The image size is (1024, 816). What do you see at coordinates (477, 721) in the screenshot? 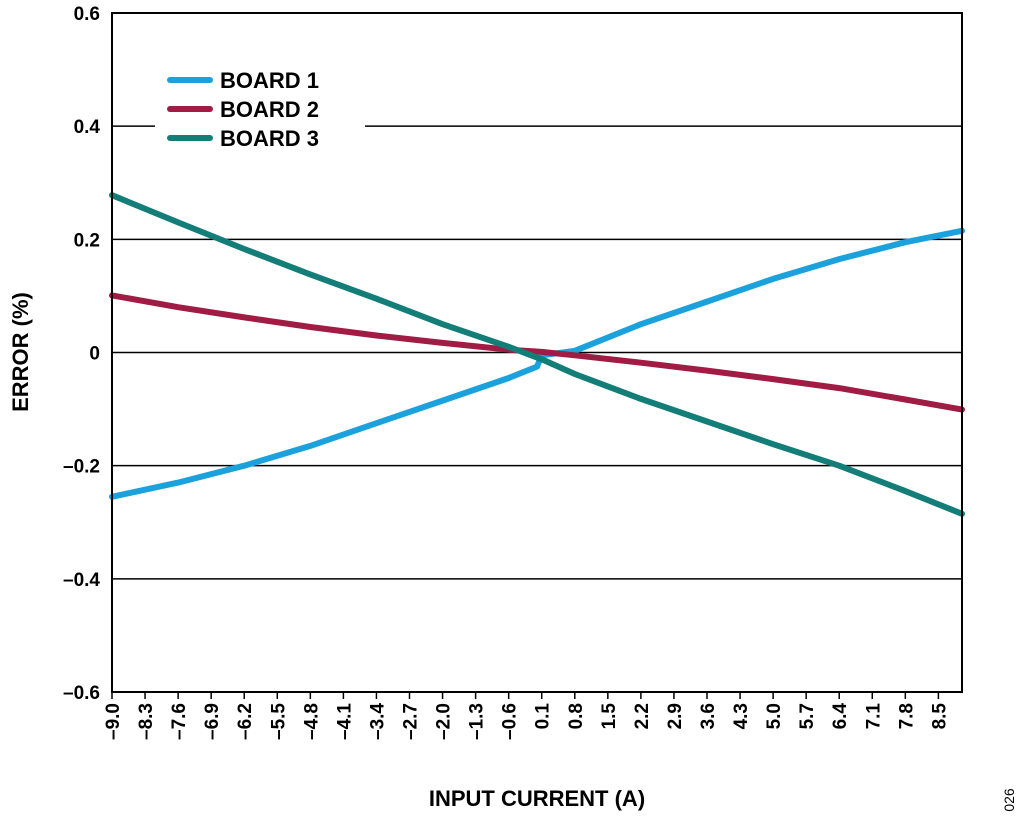
I see `x-tick-label: –1.3` at bounding box center [477, 721].